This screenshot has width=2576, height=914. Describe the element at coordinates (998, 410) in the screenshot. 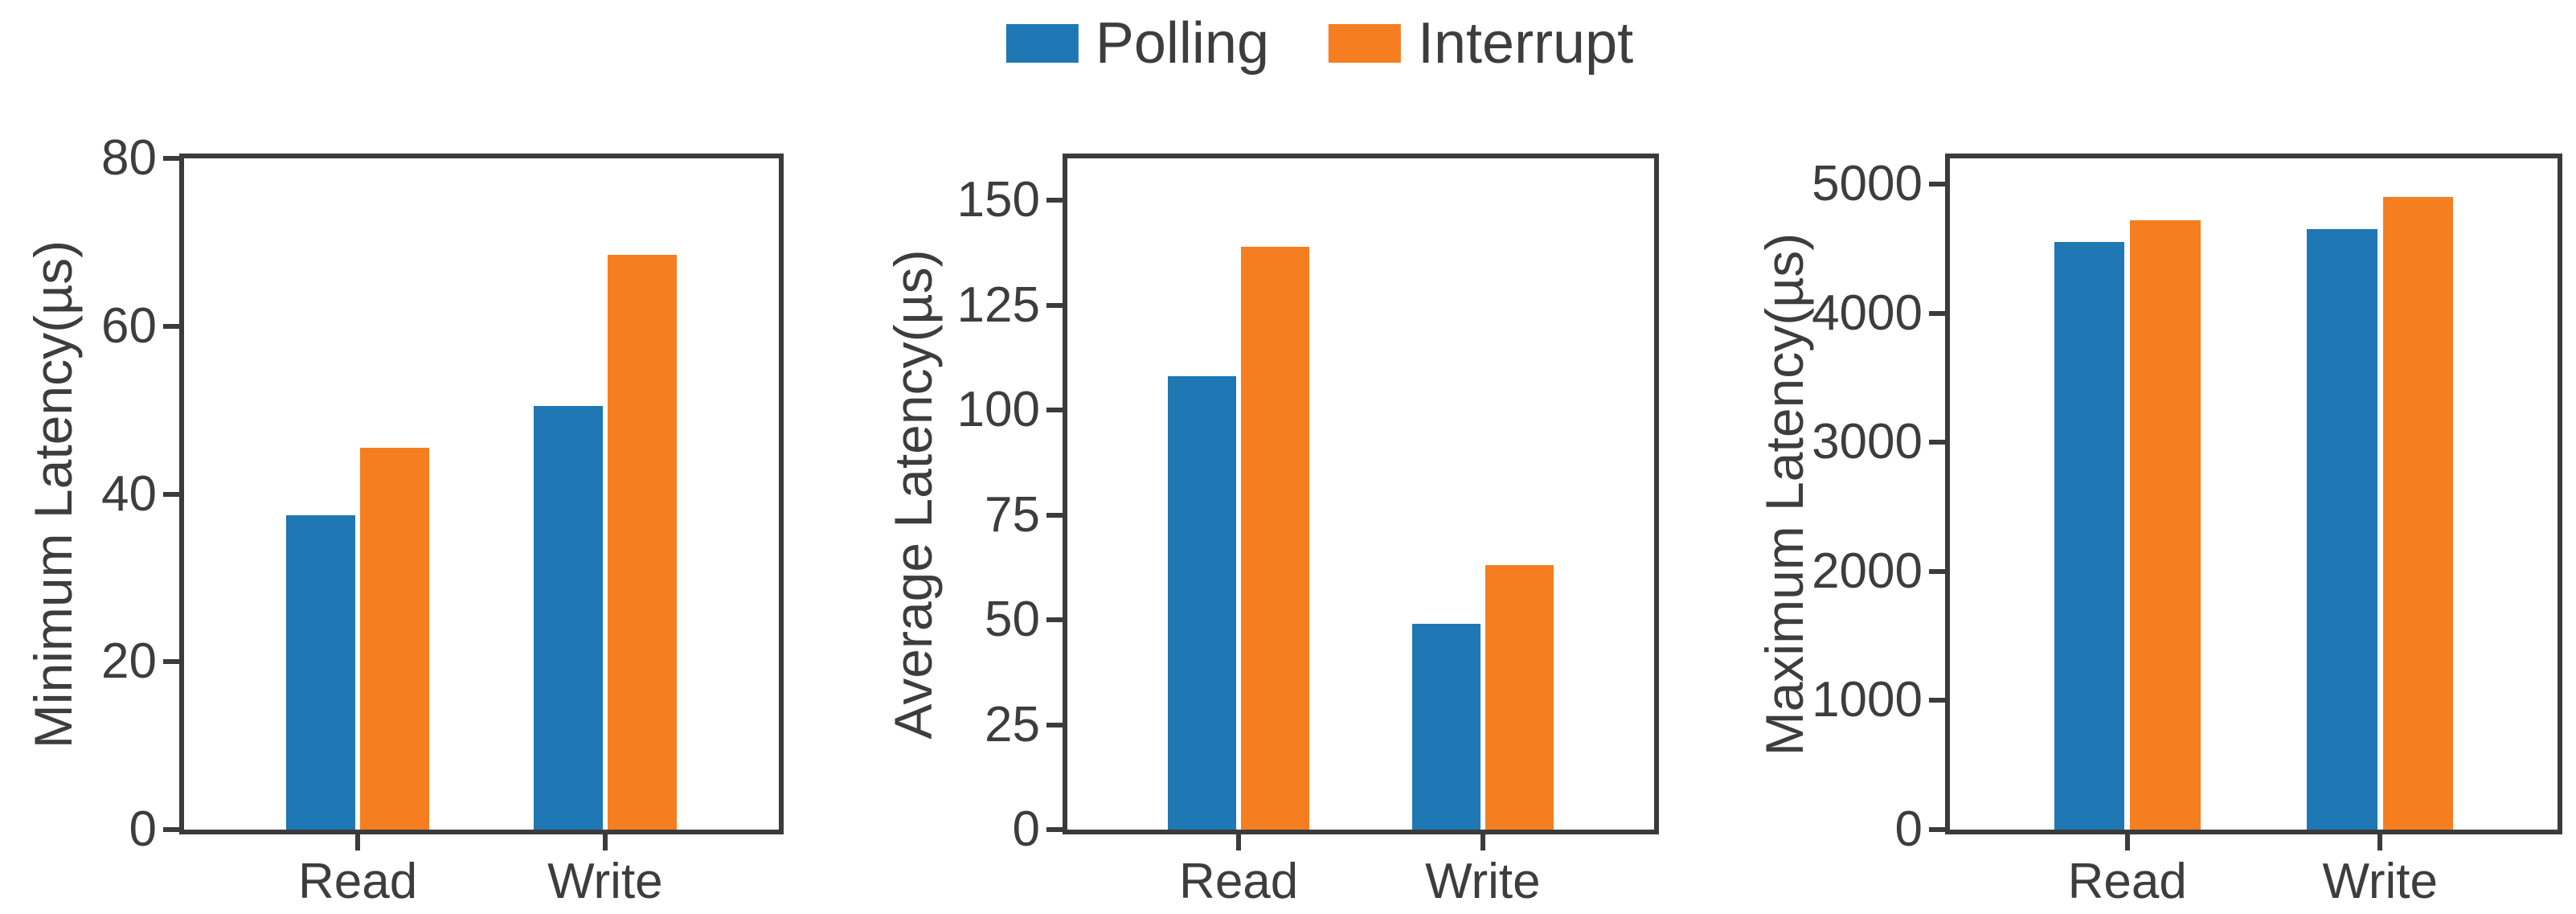

I see `y-tick-label: 100` at that location.